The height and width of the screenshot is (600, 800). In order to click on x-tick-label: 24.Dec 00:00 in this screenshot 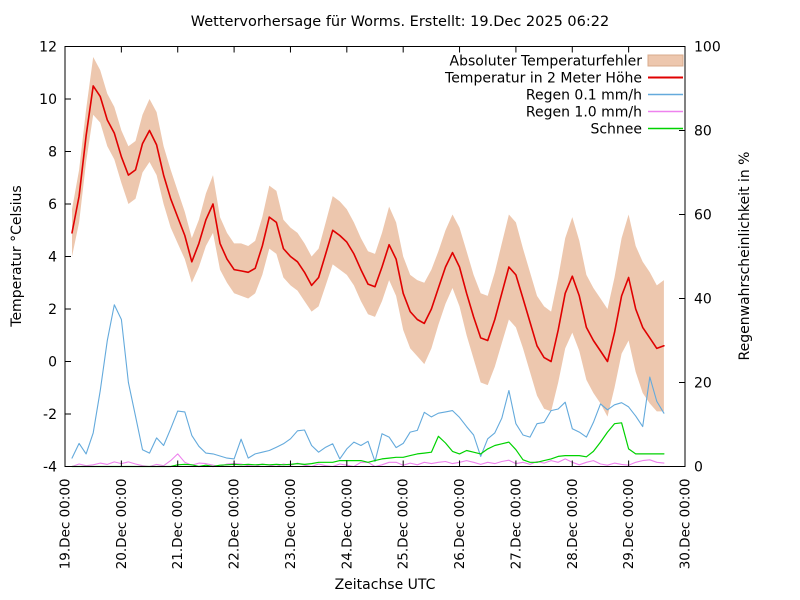, I will do `click(347, 524)`.